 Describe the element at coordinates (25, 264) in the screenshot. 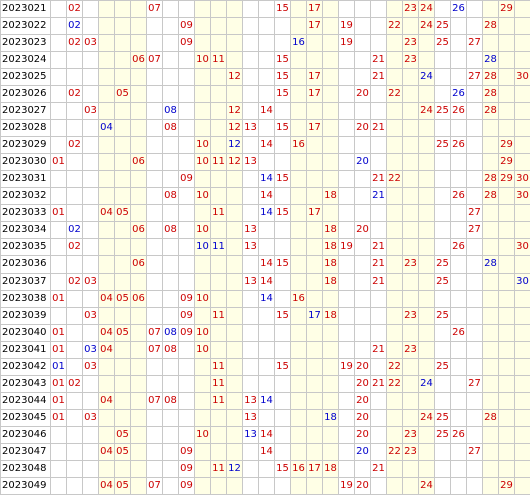

I see `period-cell: 2023036` at that location.